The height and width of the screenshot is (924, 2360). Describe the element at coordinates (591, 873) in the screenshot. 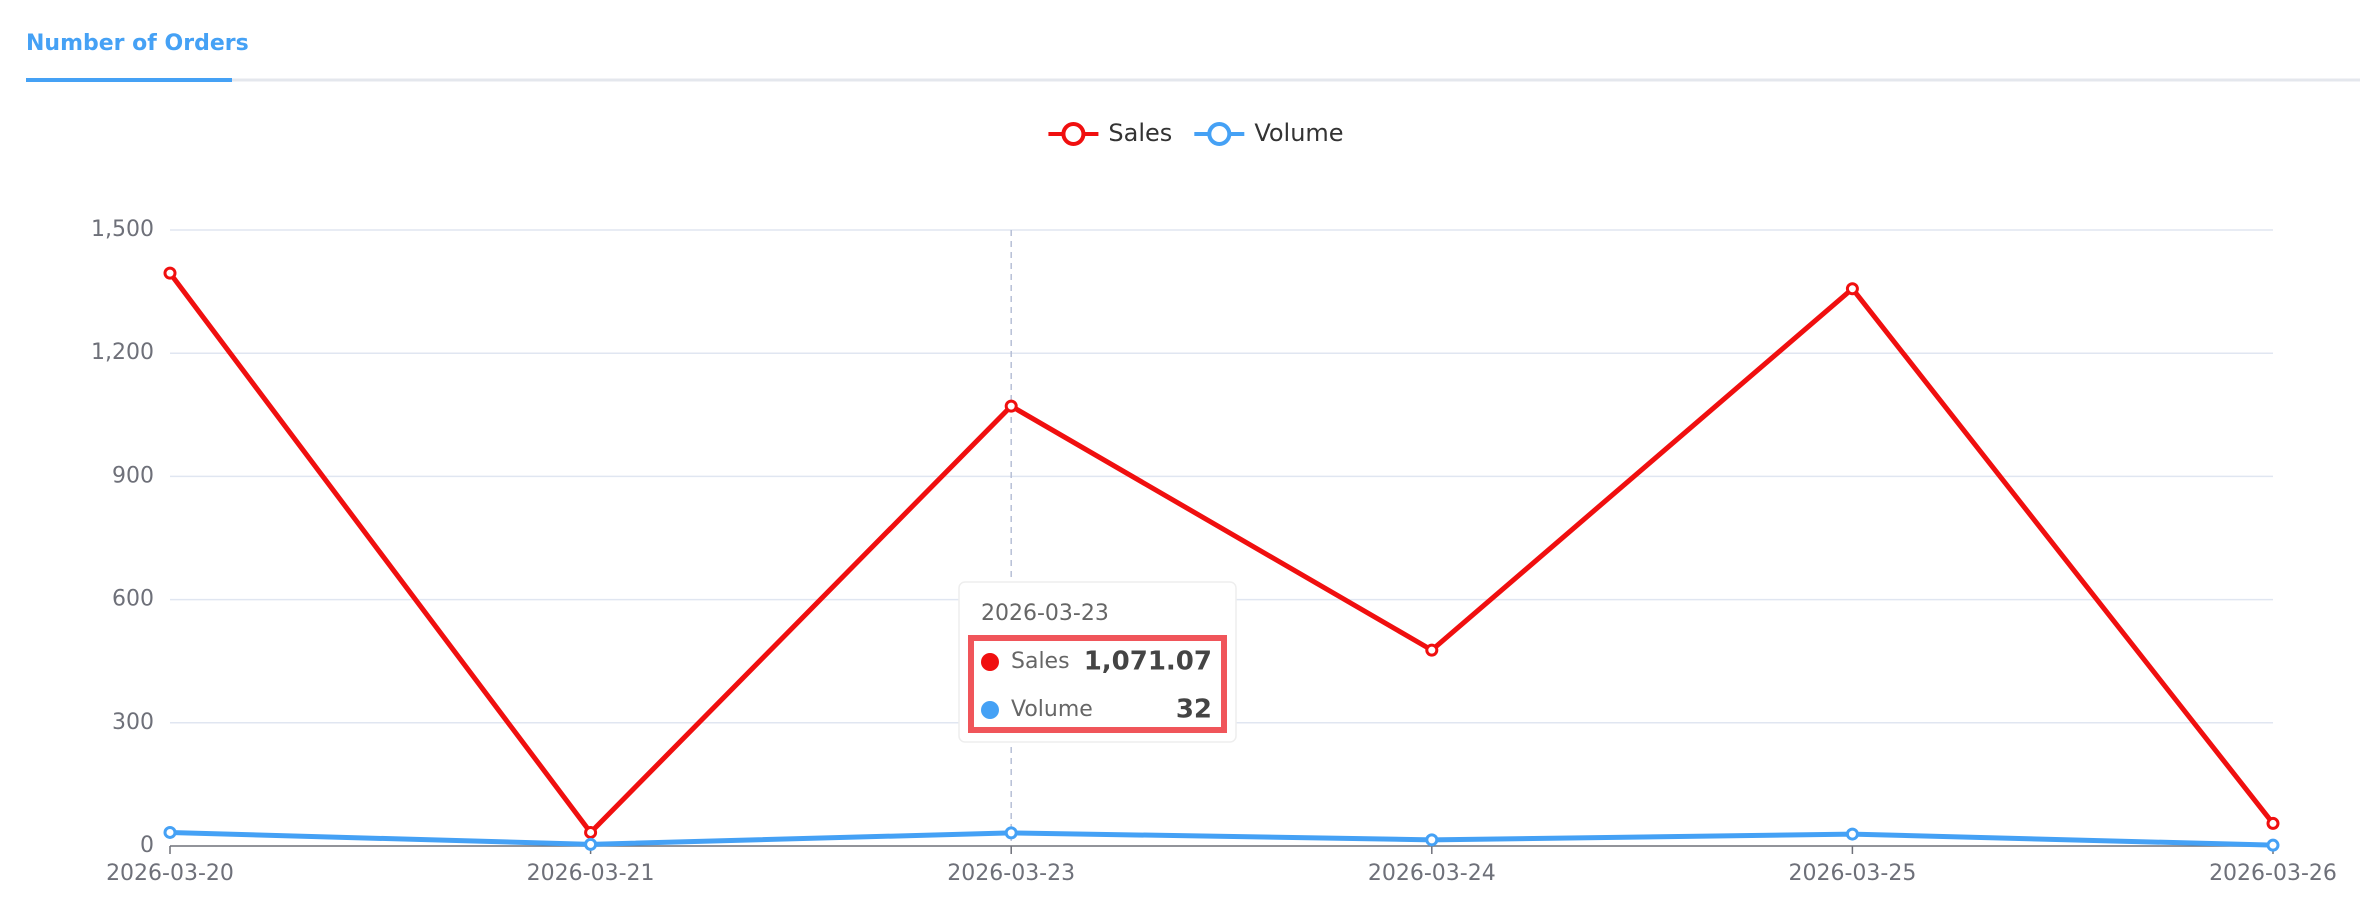

I see `x-tick-label: 2026-03-21` at that location.